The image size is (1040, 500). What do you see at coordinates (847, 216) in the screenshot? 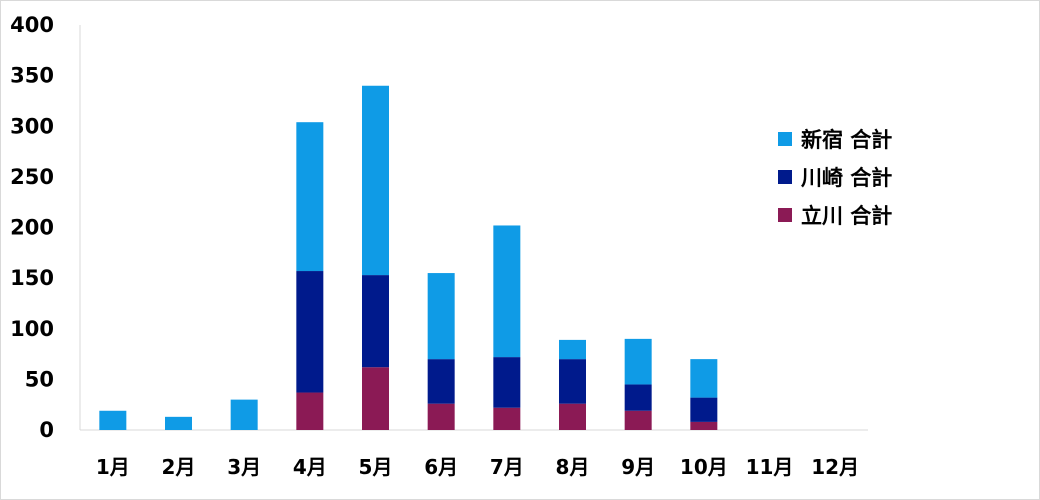
I see `legend-label-tachikawa: 立川 合計` at bounding box center [847, 216].